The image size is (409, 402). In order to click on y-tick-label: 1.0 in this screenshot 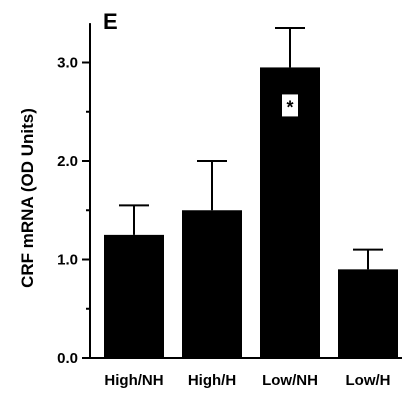, I will do `click(67, 260)`.